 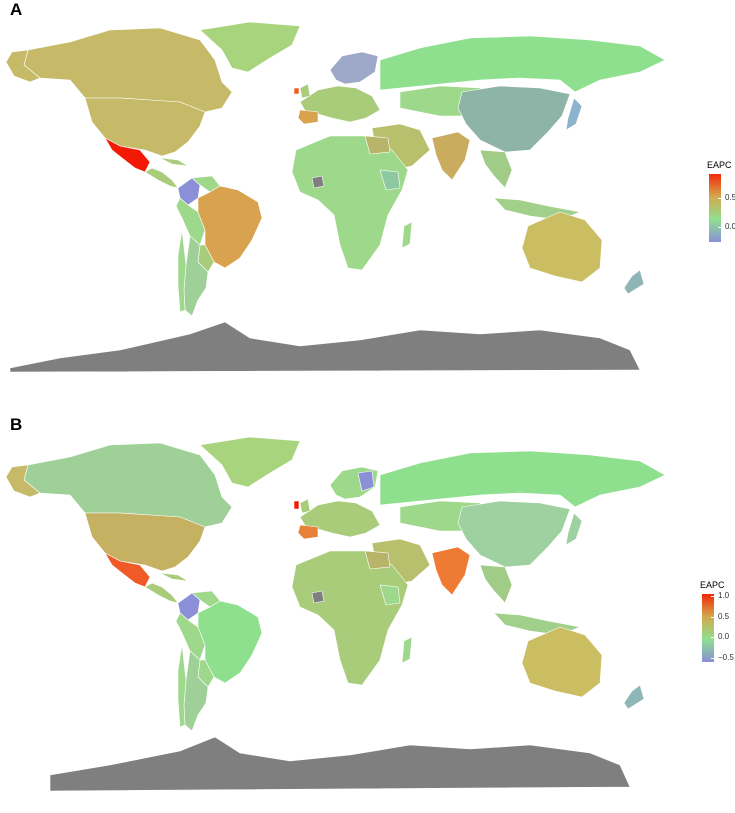 I want to click on legend-title-b: EAPC, so click(x=712, y=585).